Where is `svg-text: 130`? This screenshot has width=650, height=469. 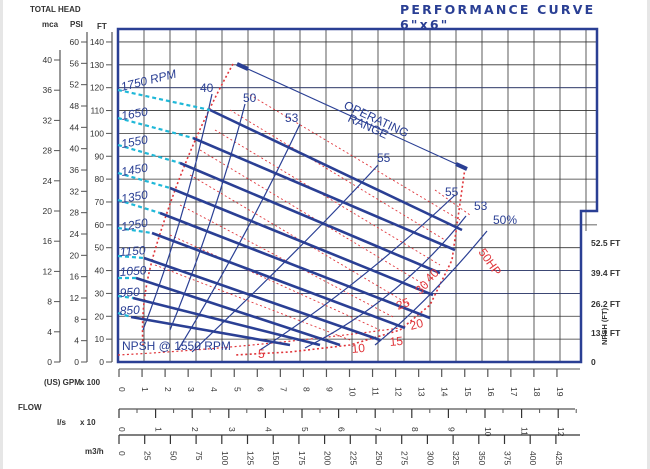
svg-text: 130 is located at coordinates (97, 65).